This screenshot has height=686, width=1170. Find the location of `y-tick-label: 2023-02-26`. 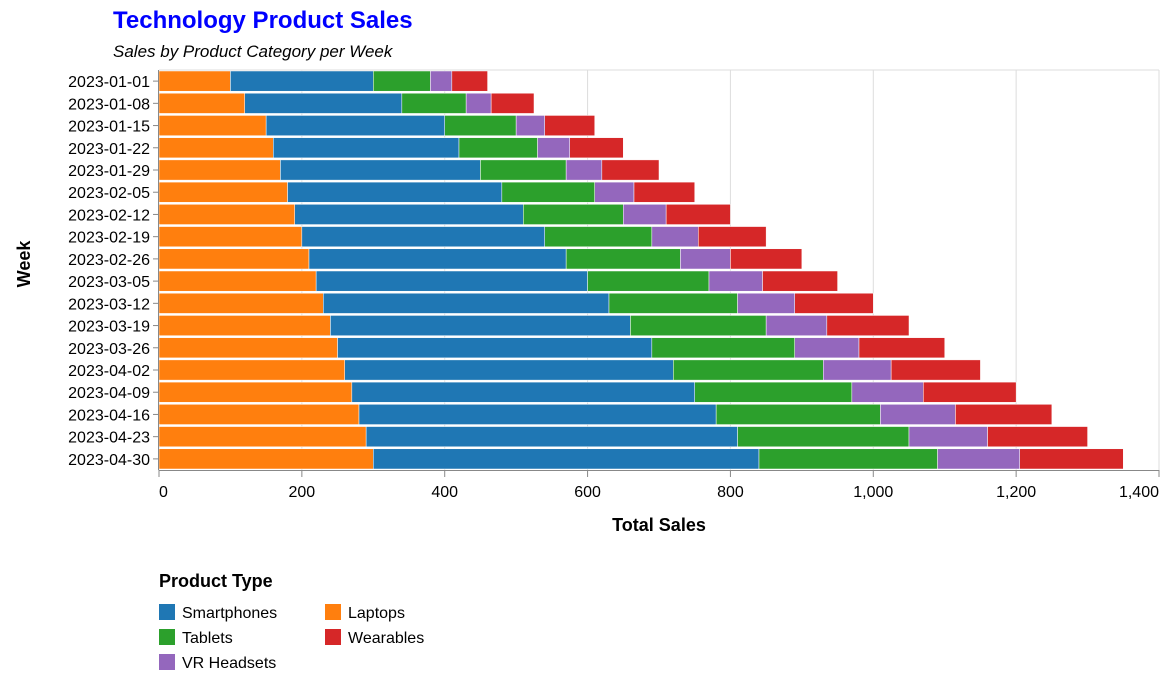

y-tick-label: 2023-02-26 is located at coordinates (109, 260).